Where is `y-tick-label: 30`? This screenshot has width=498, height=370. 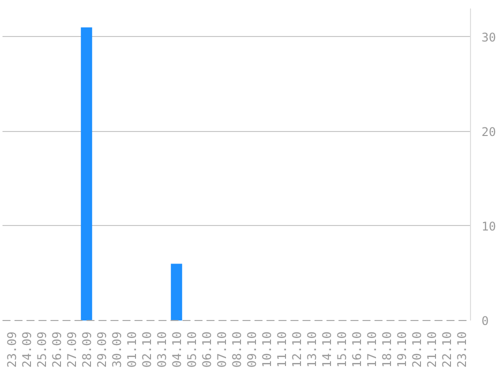 y-tick-label: 30 is located at coordinates (489, 37).